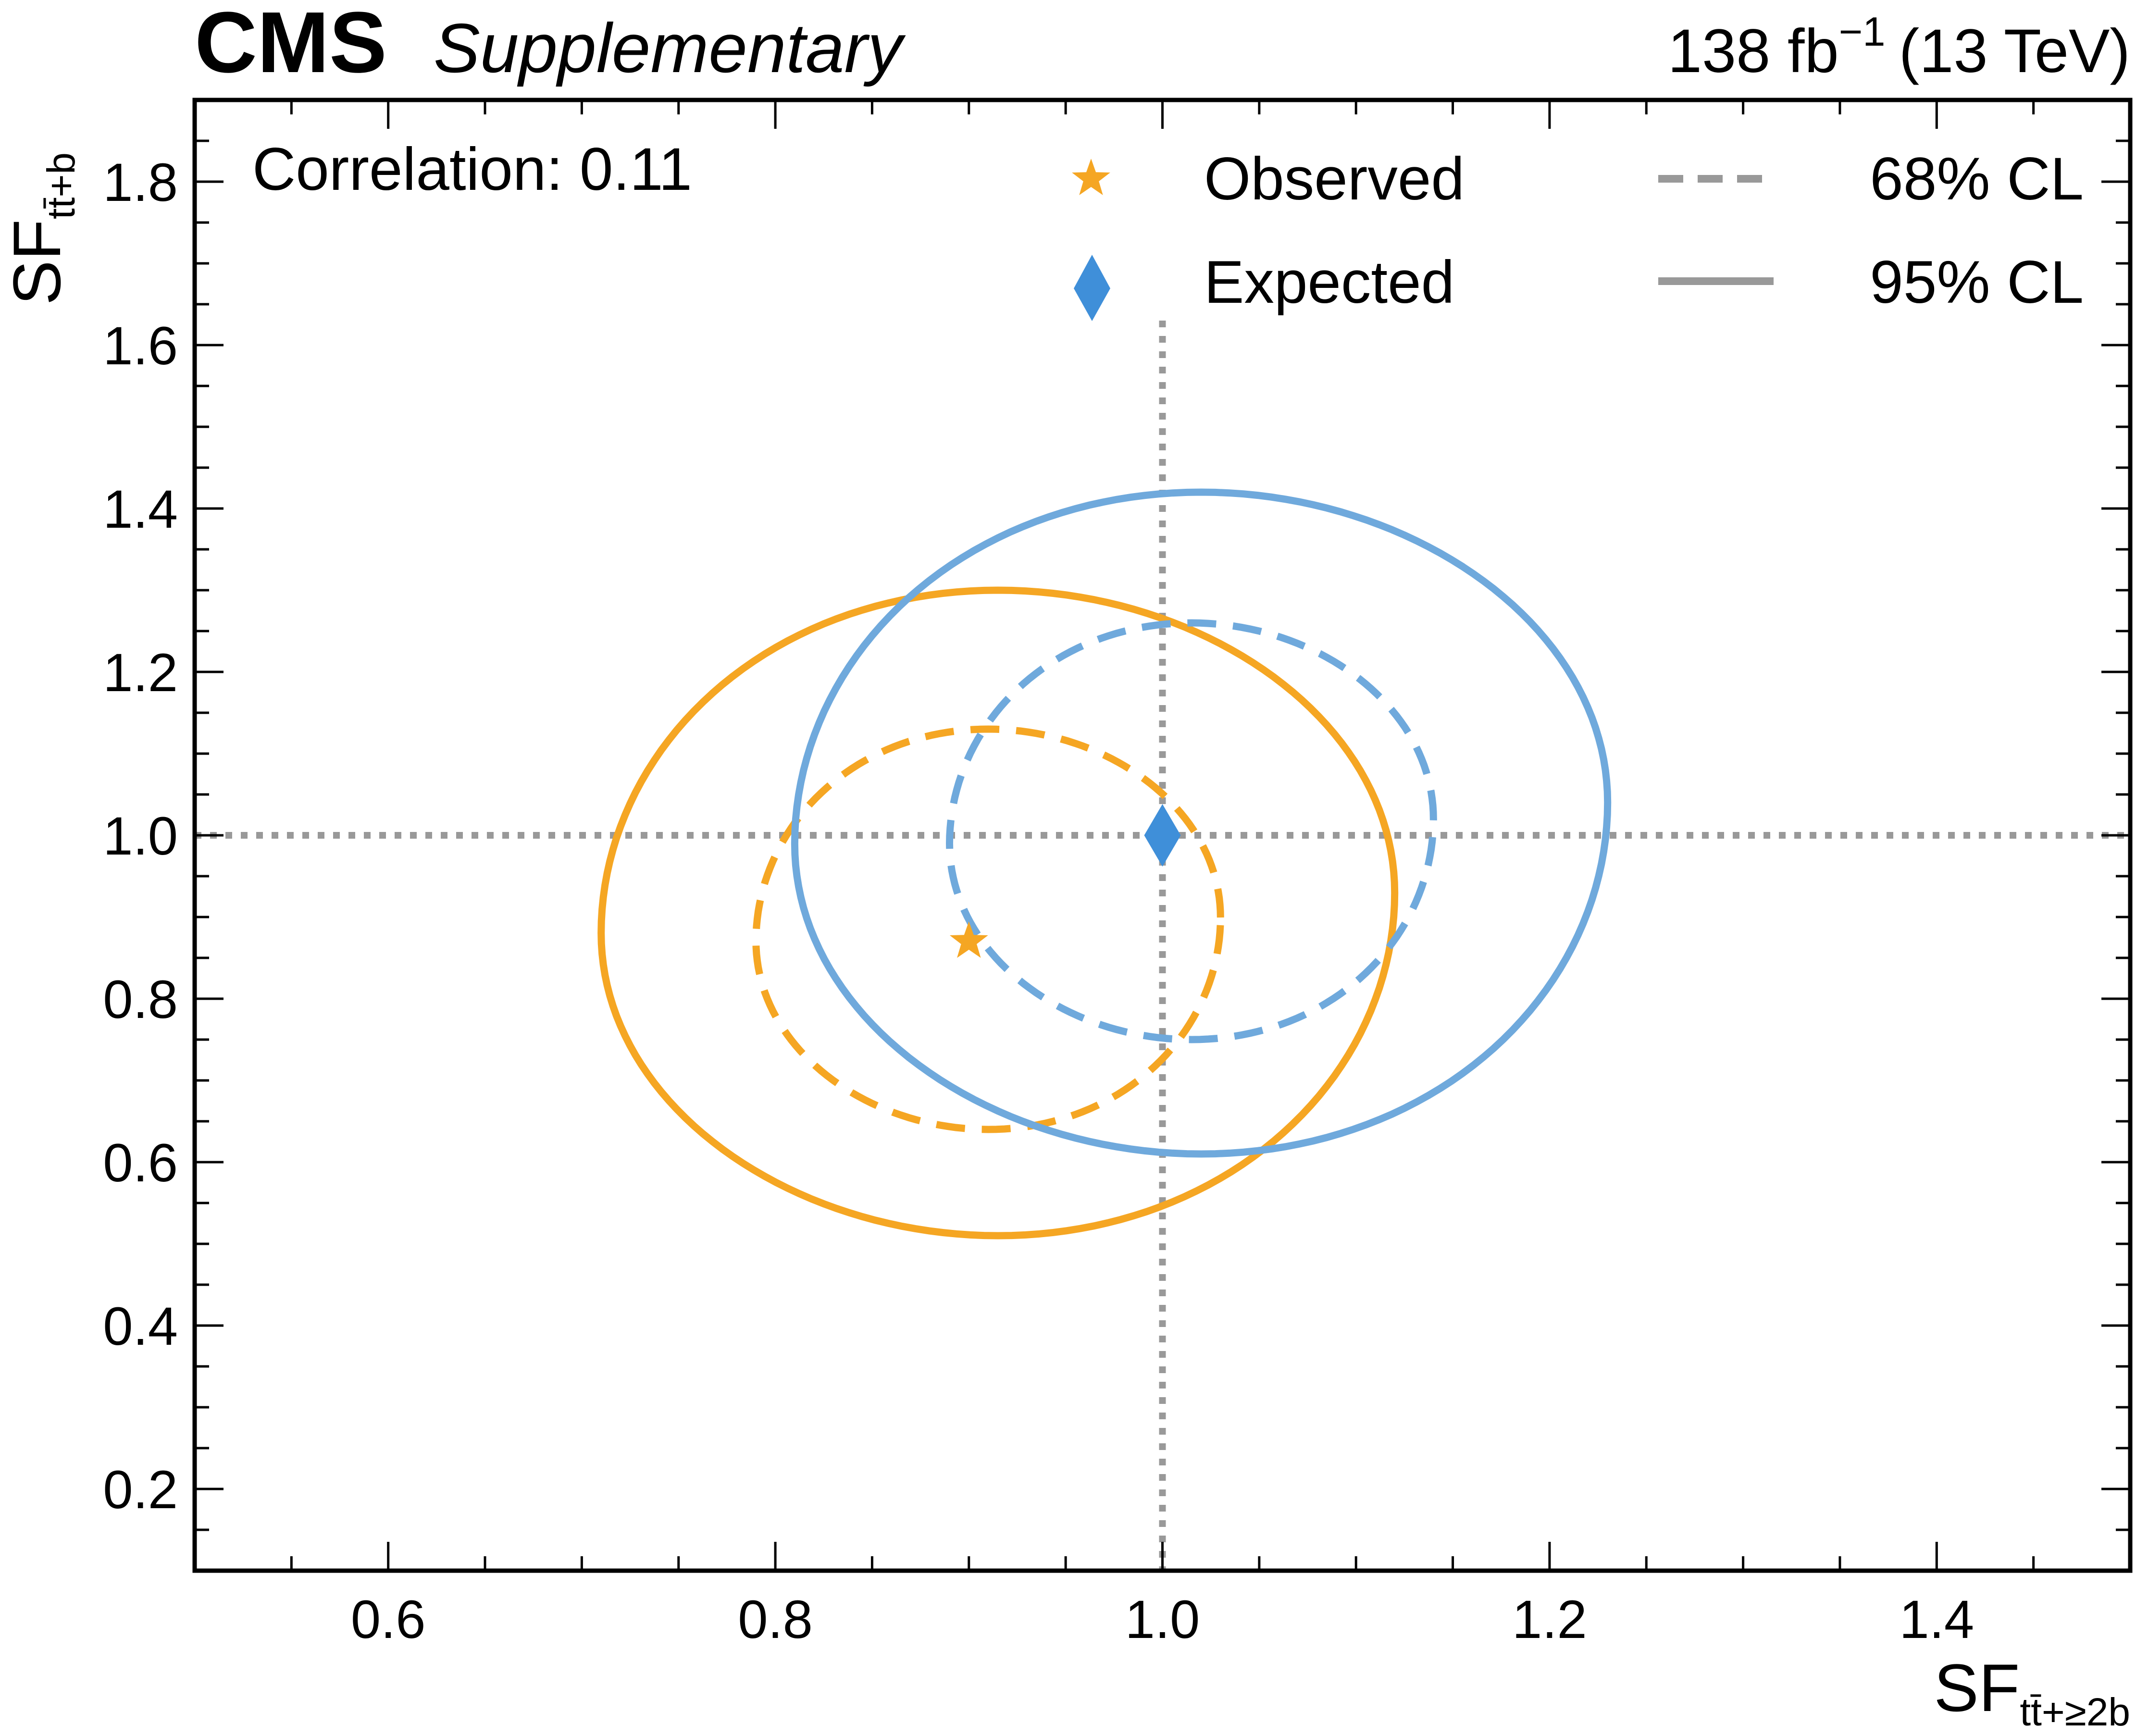  What do you see at coordinates (472, 169) in the screenshot?
I see `correlation-annotation: Correlation: 0.11` at bounding box center [472, 169].